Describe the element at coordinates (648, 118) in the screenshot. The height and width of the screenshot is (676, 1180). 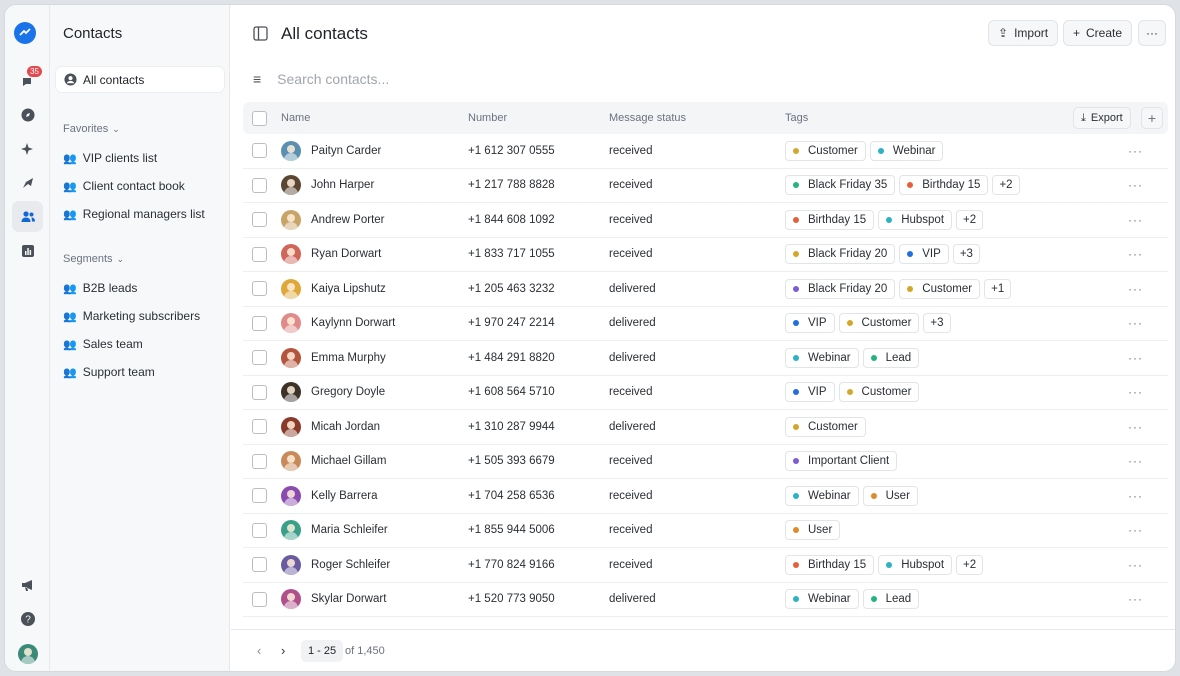
I see `column-status: Message status` at that location.